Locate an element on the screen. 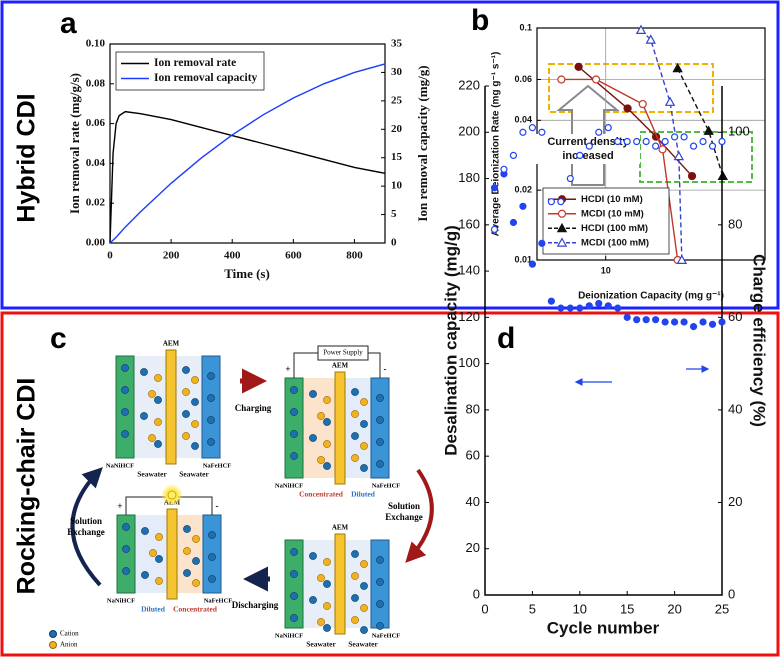 This screenshot has width=780, height=657. y-tick-label: 60 is located at coordinates (473, 455).